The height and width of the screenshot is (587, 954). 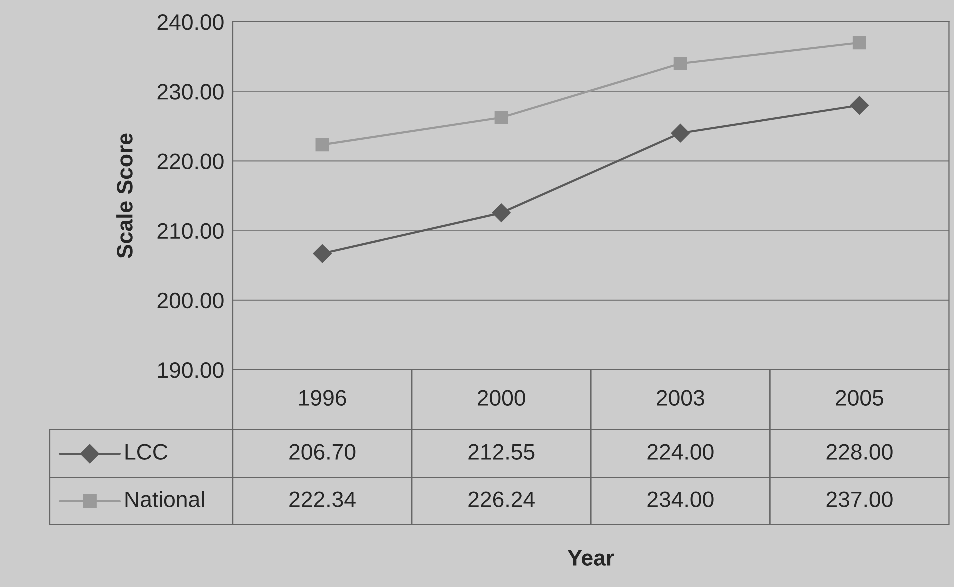 What do you see at coordinates (147, 452) in the screenshot?
I see `legend-label: LCC` at bounding box center [147, 452].